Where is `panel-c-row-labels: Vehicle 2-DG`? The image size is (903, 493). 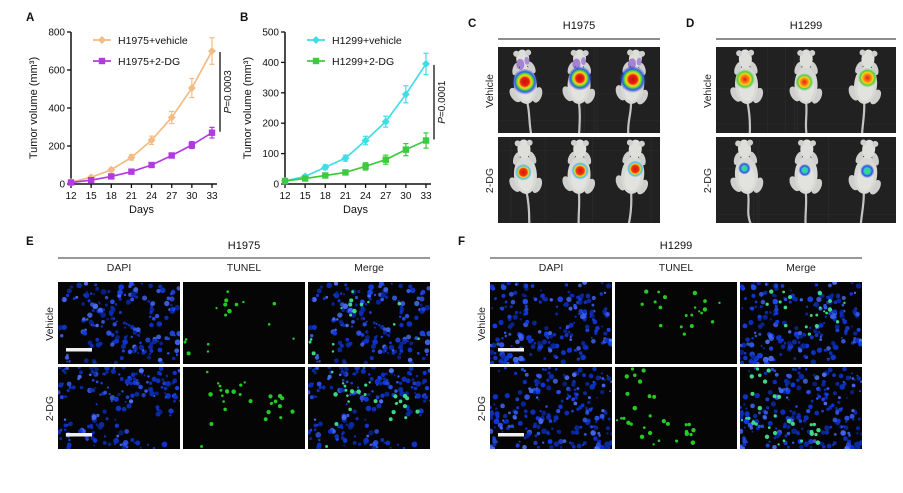 panel-c-row-labels: Vehicle 2-DG is located at coordinates (490, 136).